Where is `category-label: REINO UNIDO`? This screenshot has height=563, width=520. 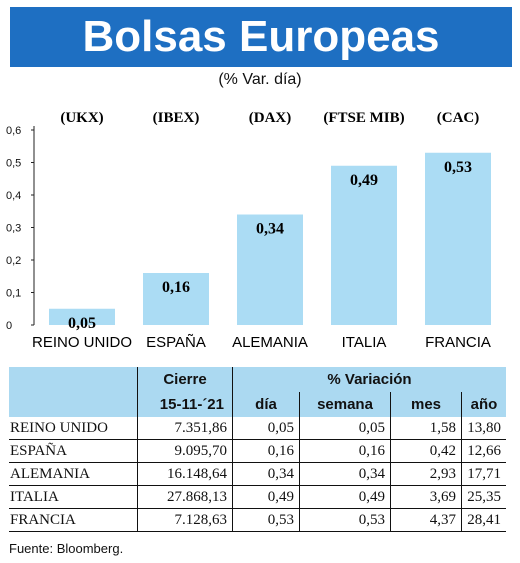 category-label: REINO UNIDO is located at coordinates (82, 342).